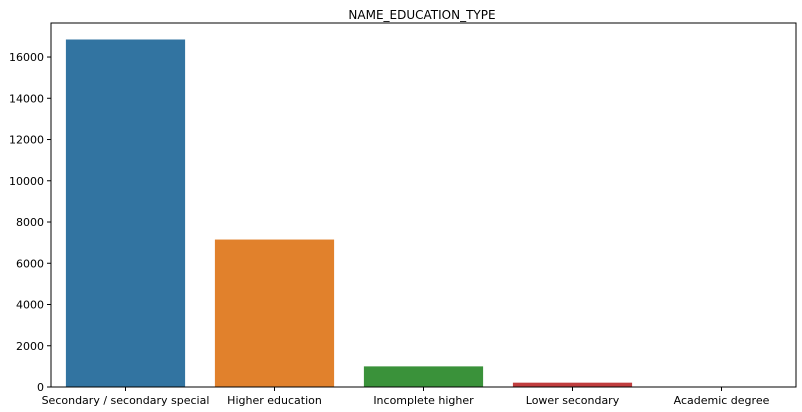 This screenshot has width=802, height=412. Describe the element at coordinates (572, 384) in the screenshot. I see `bar-lower-secondary` at that location.